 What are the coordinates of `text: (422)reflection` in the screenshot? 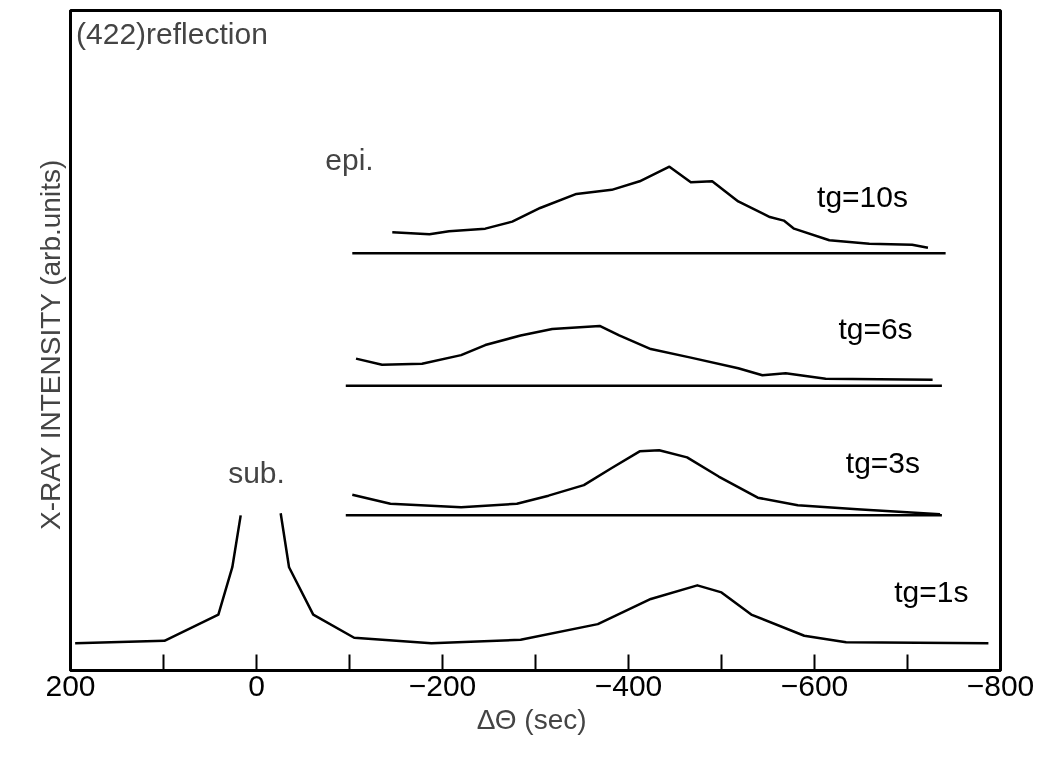 It's located at (172, 34).